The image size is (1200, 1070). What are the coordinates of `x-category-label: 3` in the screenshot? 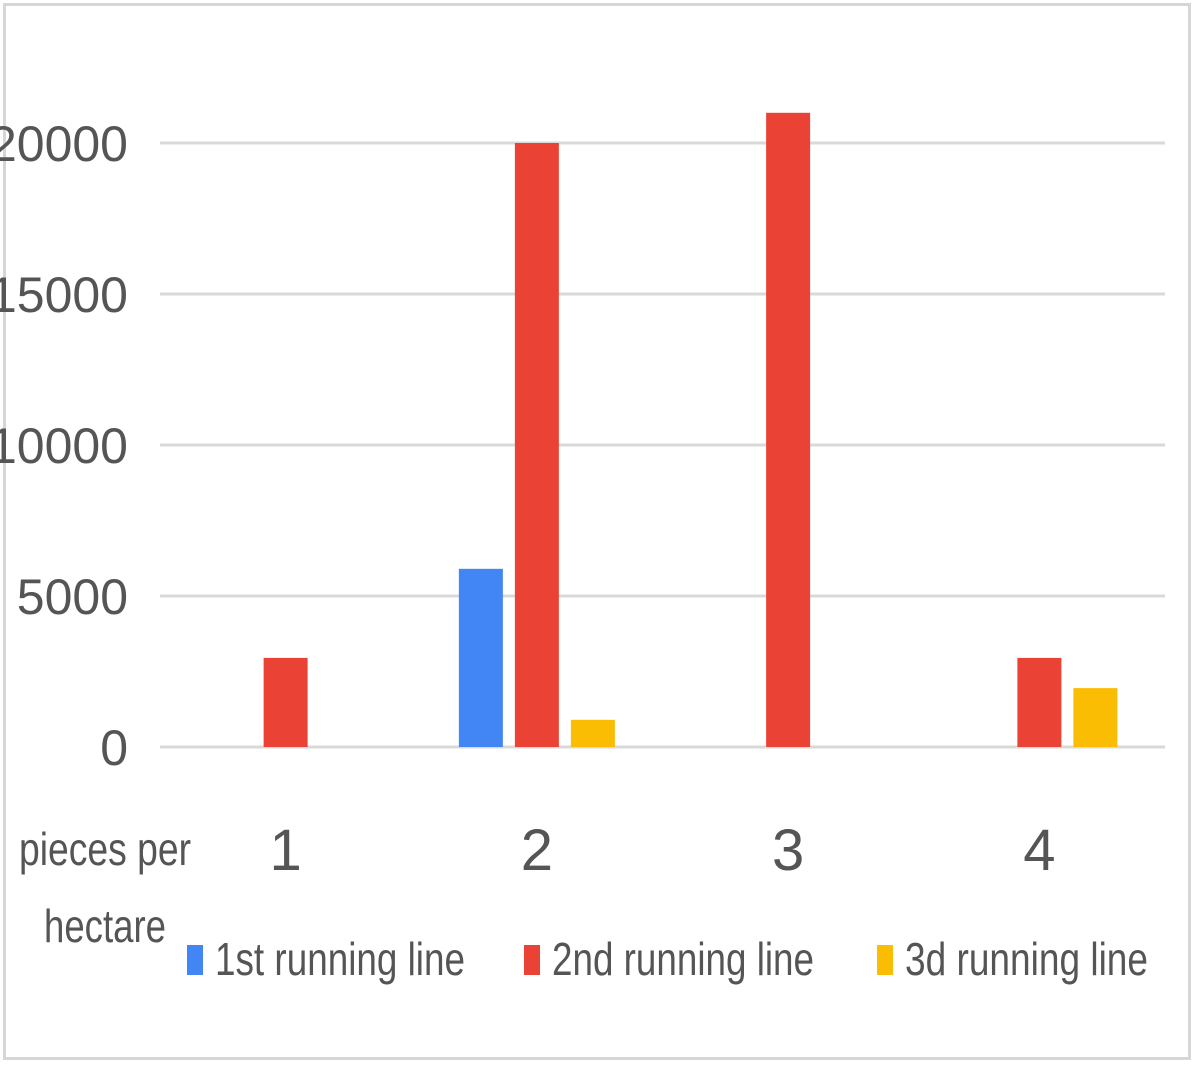 It's located at (788, 850).